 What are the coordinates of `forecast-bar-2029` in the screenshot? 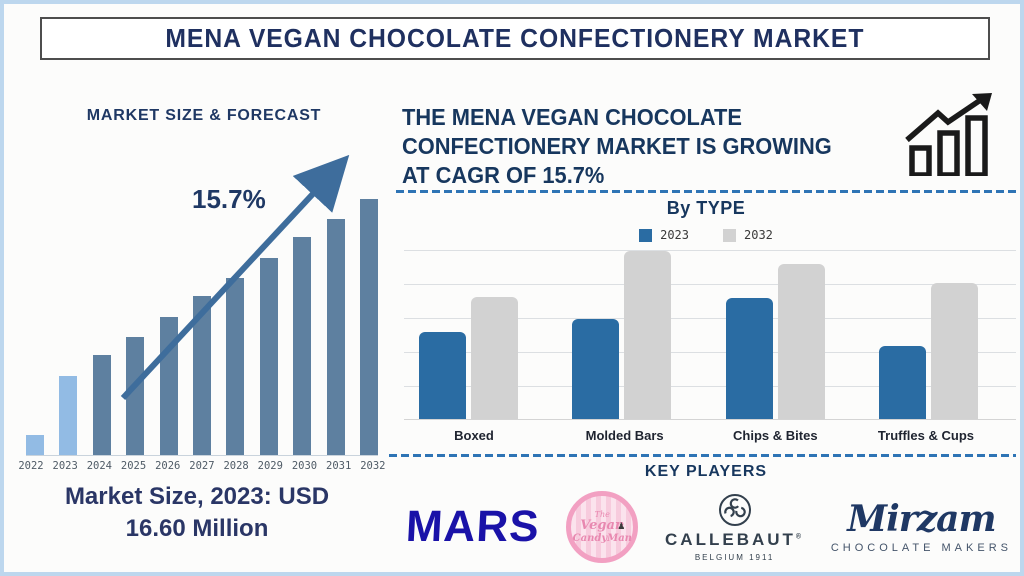 It's located at (268, 356).